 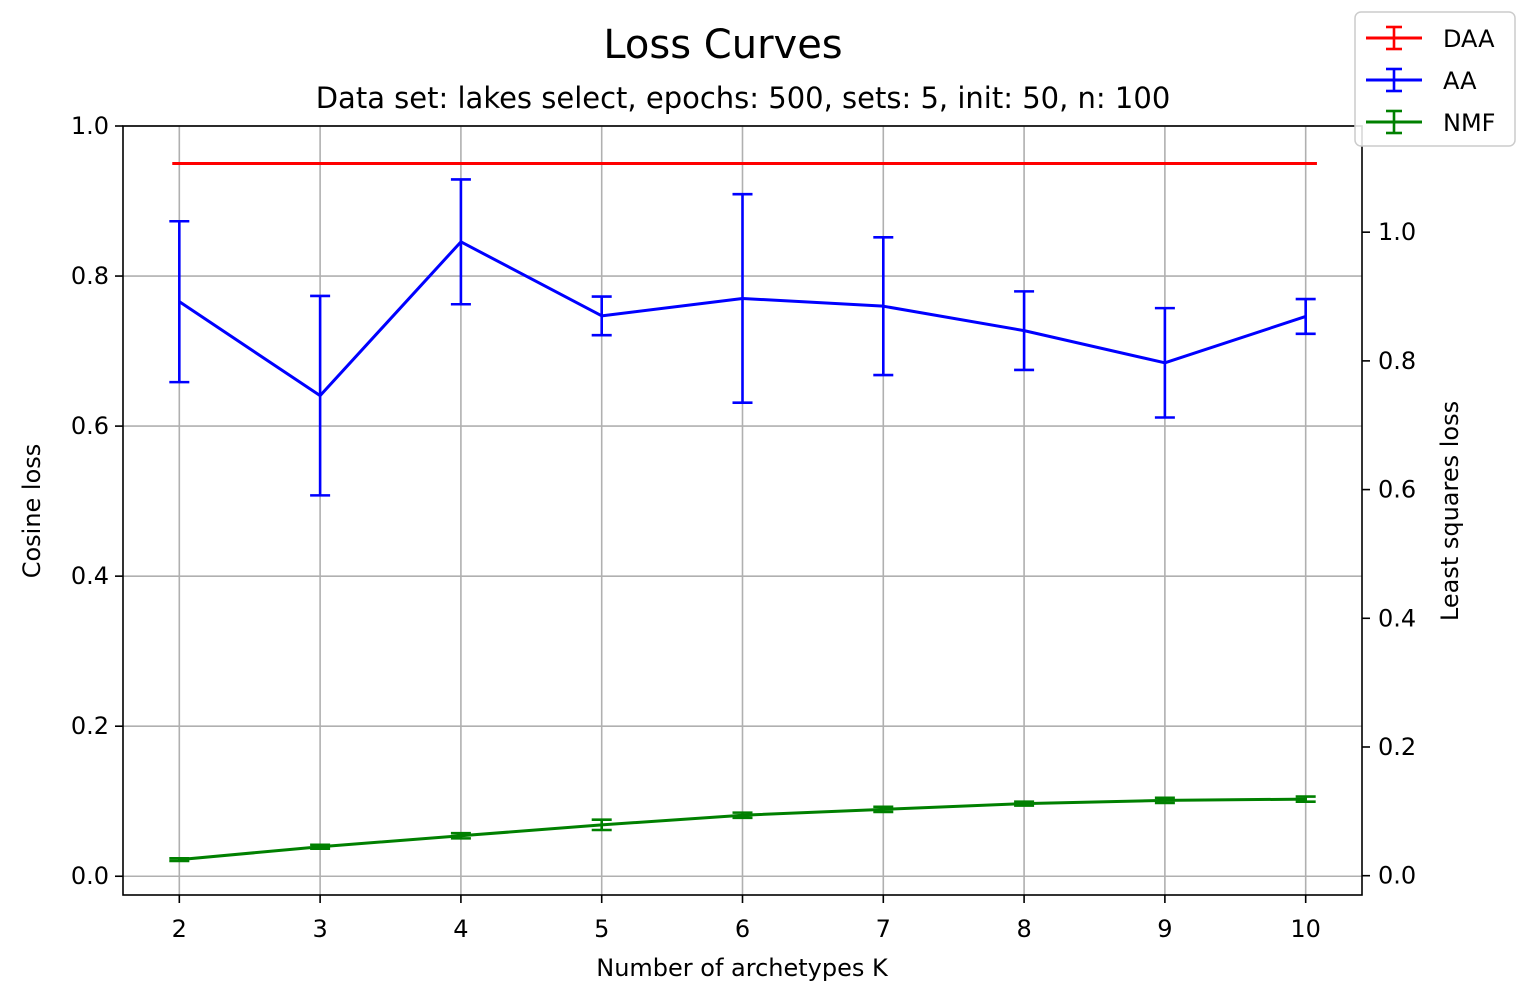 I want to click on legend-entry-aa: AA, so click(x=1421, y=81).